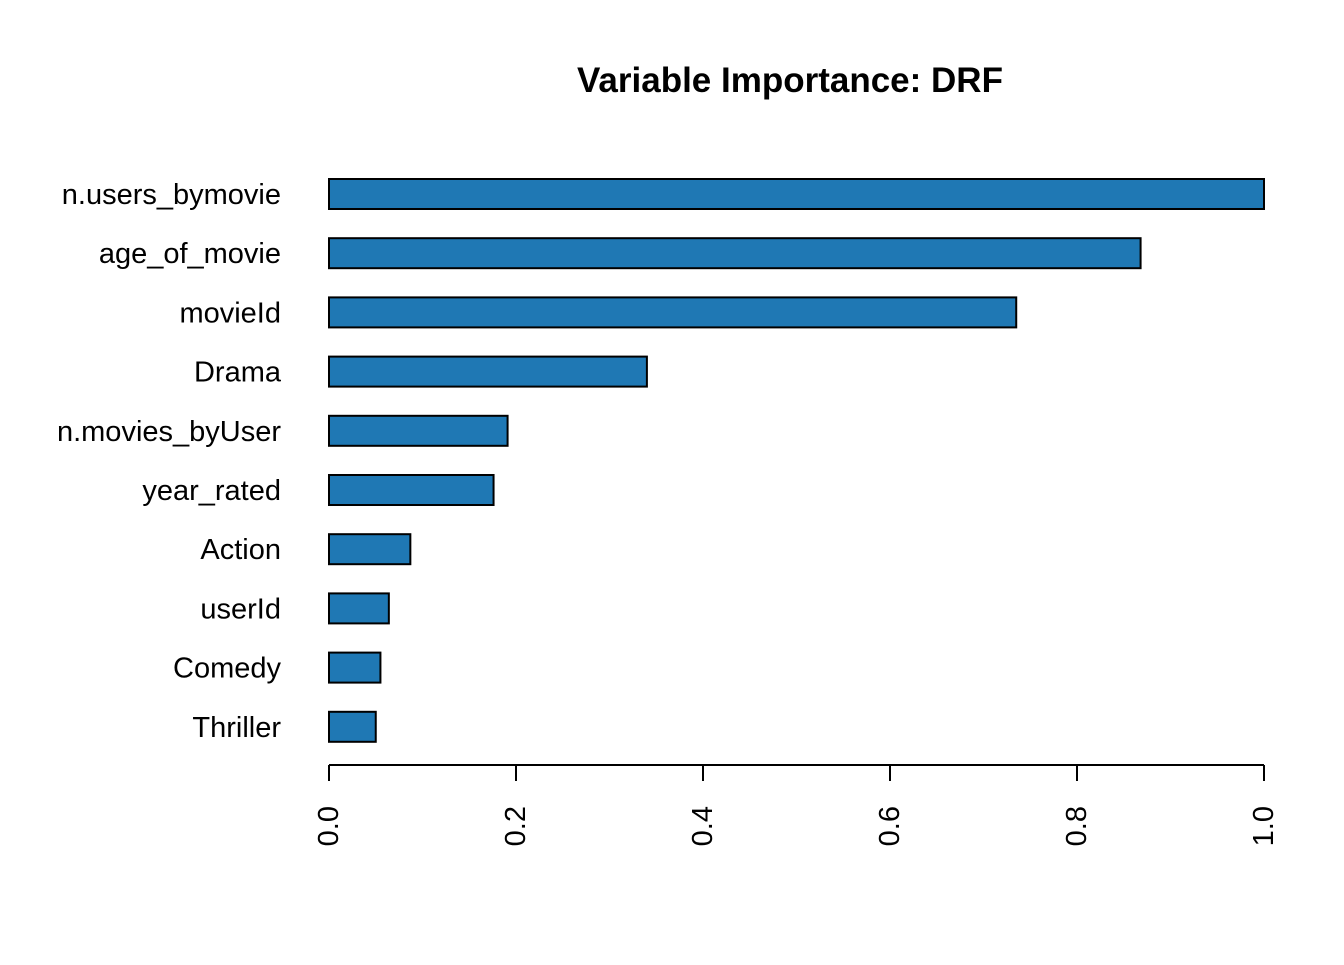 The image size is (1344, 965). I want to click on bar-n-movies-byuser, so click(418, 430).